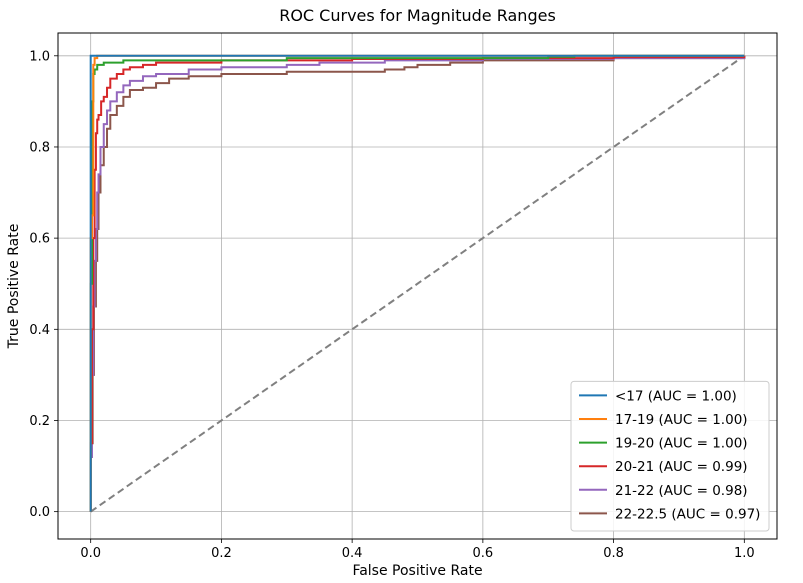  Describe the element at coordinates (417, 15) in the screenshot. I see `chart-title: ROC Curves for Magnitude Ranges` at that location.